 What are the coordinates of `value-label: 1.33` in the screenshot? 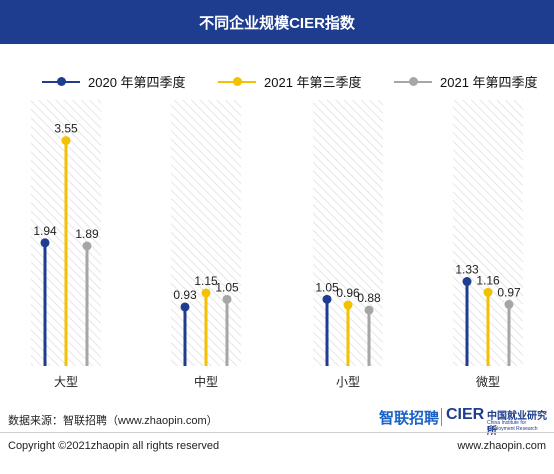 It's located at (467, 270).